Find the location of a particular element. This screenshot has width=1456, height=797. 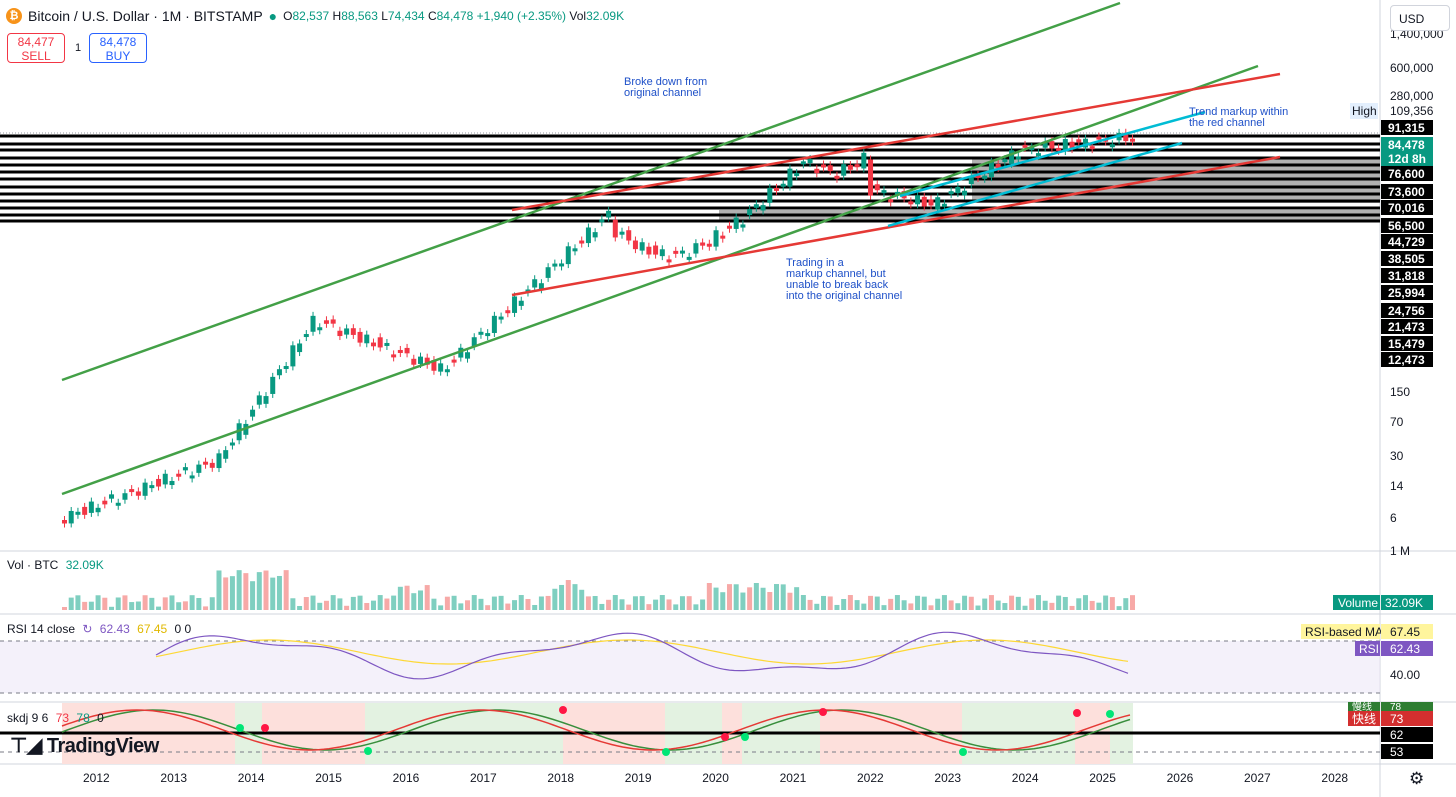

skdj-fast-line is located at coordinates (596, 730).